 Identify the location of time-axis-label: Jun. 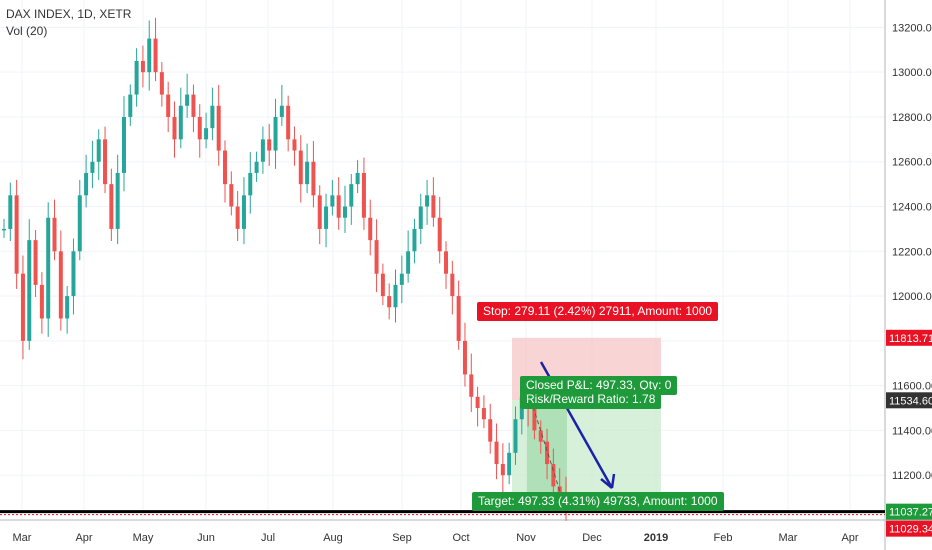
(206, 538).